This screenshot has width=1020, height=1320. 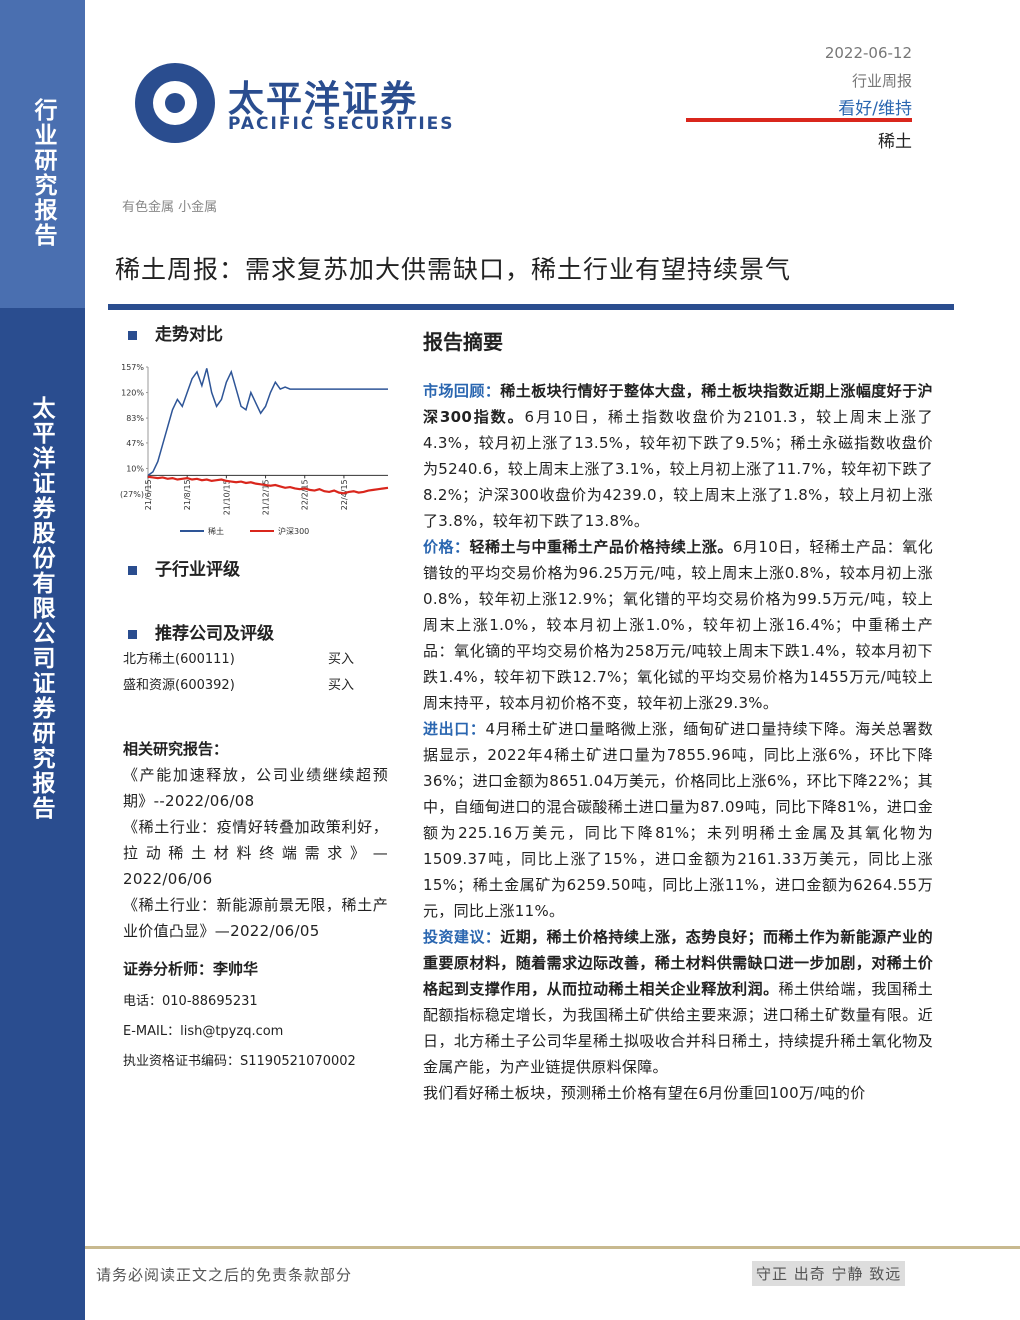 What do you see at coordinates (263, 687) in the screenshot?
I see `rec-row: 盛和资源(600392) 买入` at bounding box center [263, 687].